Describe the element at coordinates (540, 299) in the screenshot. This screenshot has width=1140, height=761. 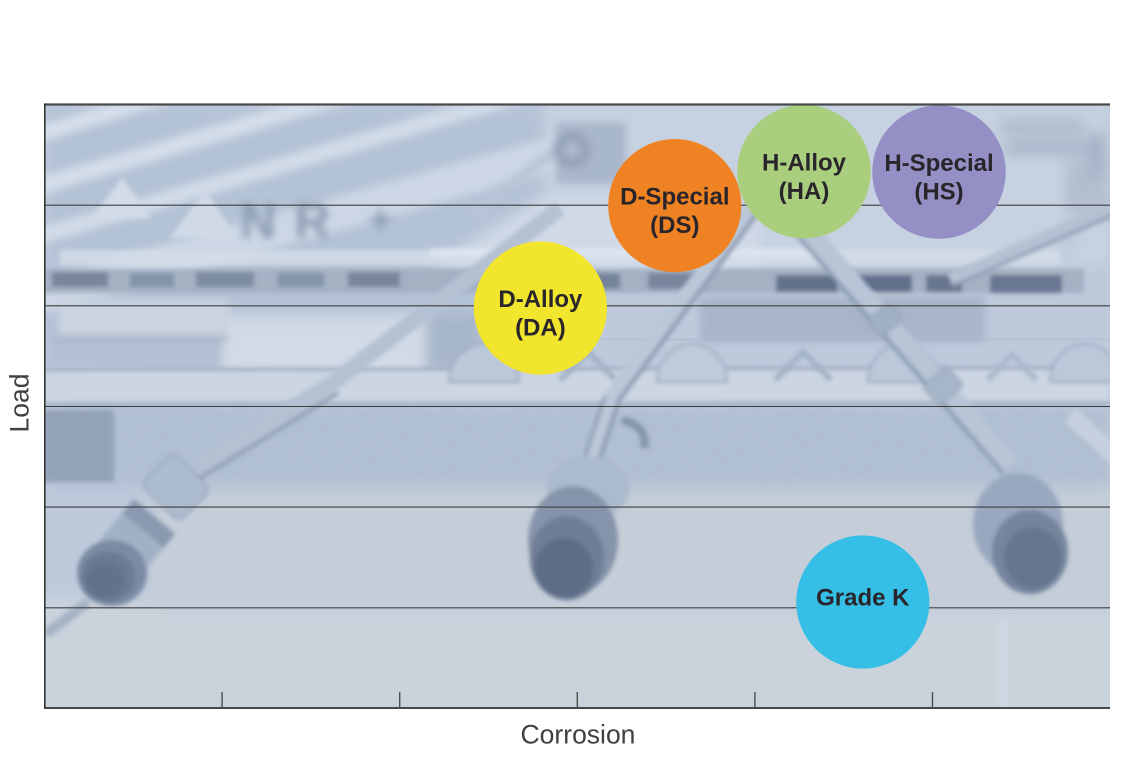
I see `svg-text: D-Alloy` at that location.